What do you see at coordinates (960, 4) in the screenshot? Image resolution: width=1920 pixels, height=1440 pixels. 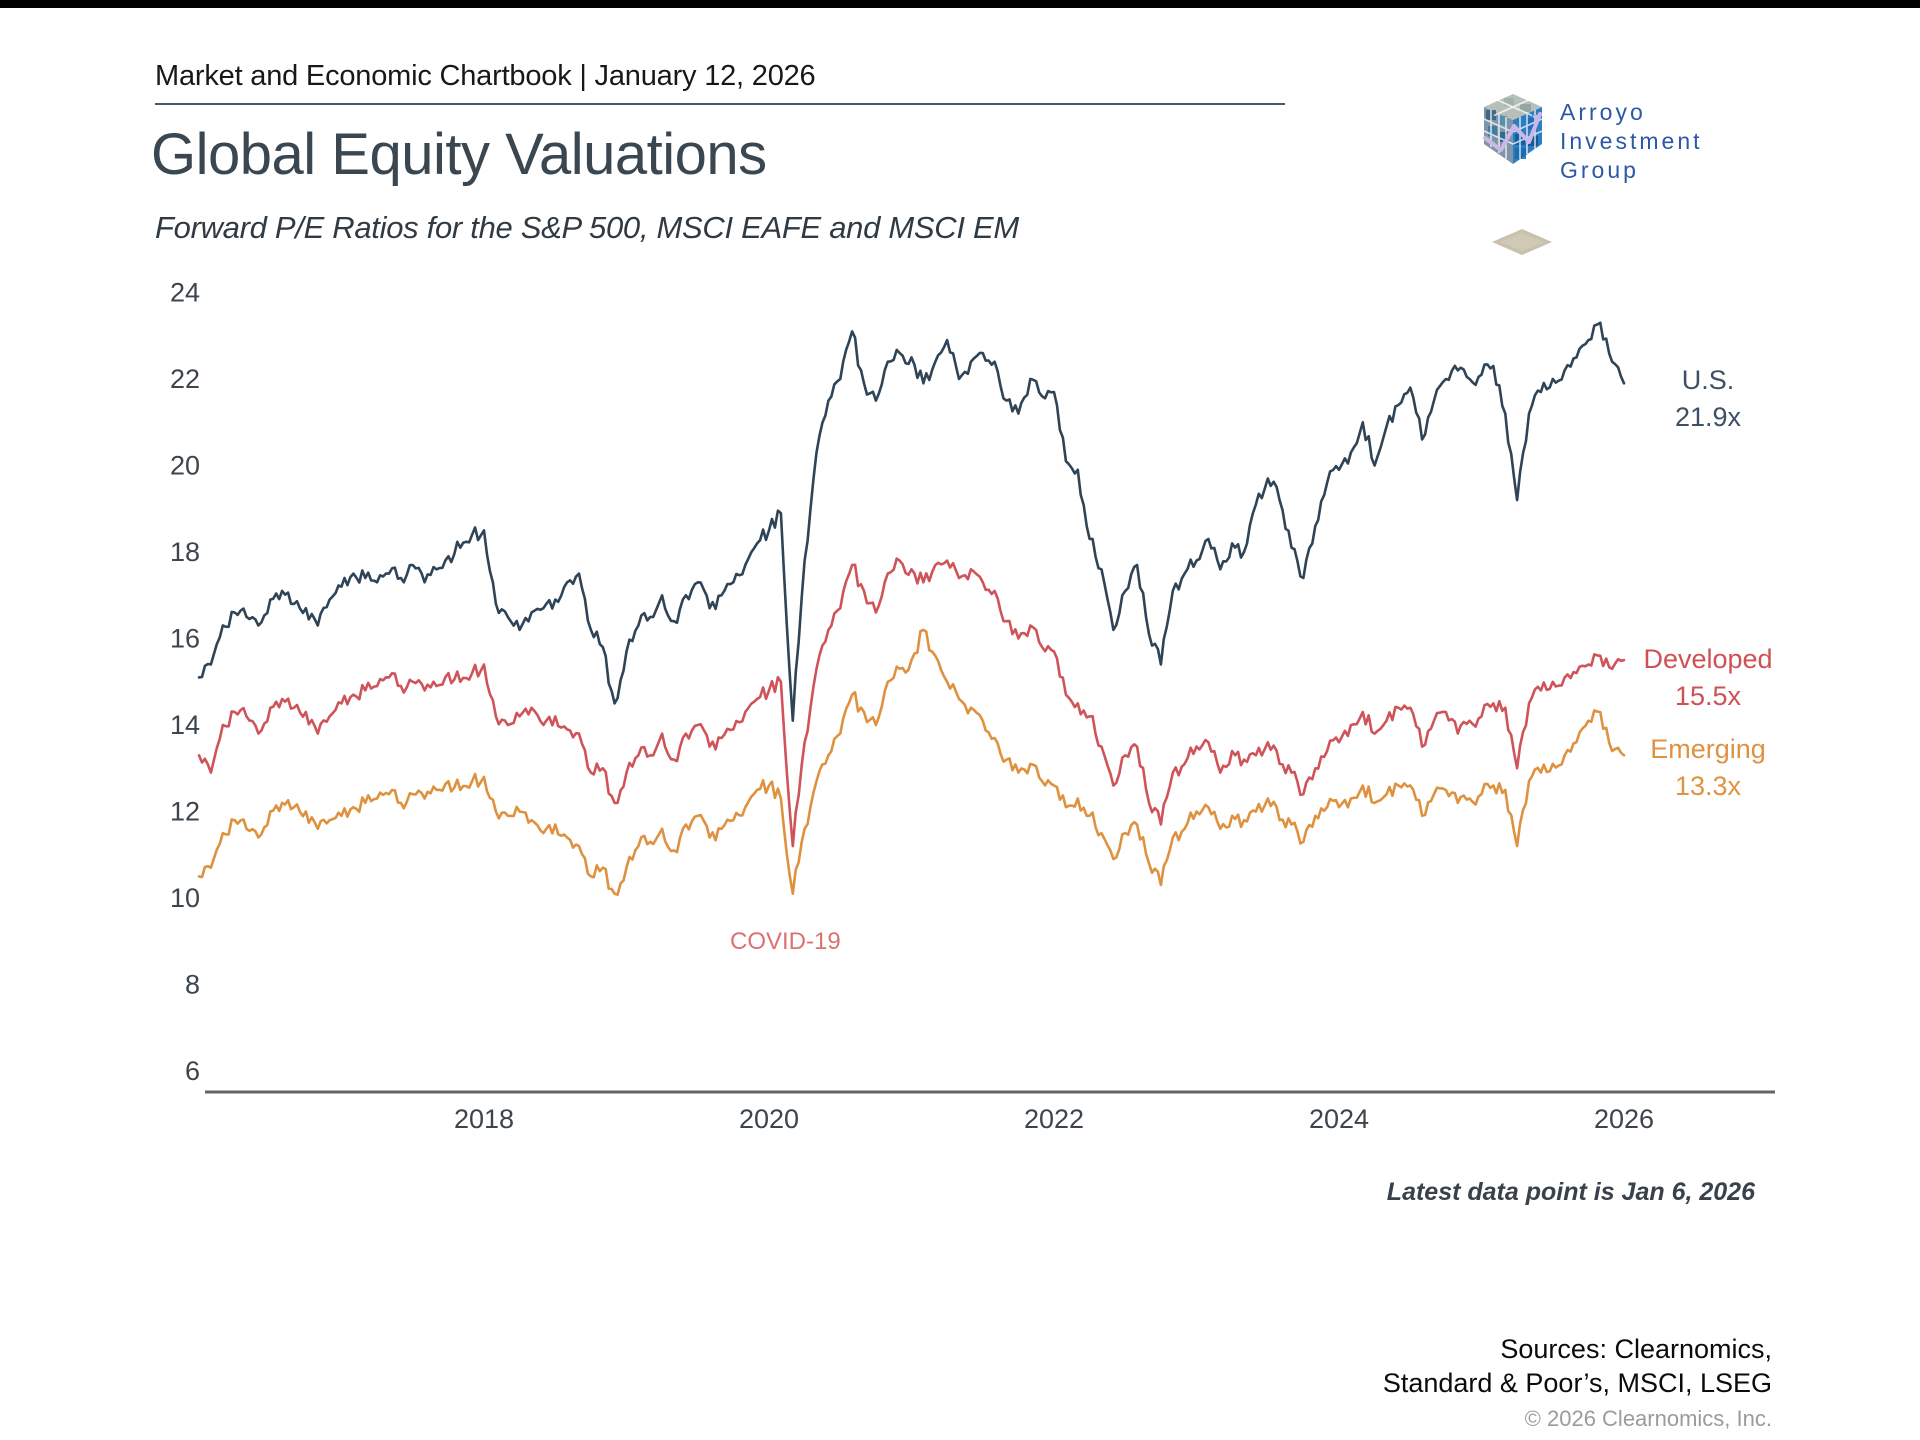 I see `window-top-bar` at bounding box center [960, 4].